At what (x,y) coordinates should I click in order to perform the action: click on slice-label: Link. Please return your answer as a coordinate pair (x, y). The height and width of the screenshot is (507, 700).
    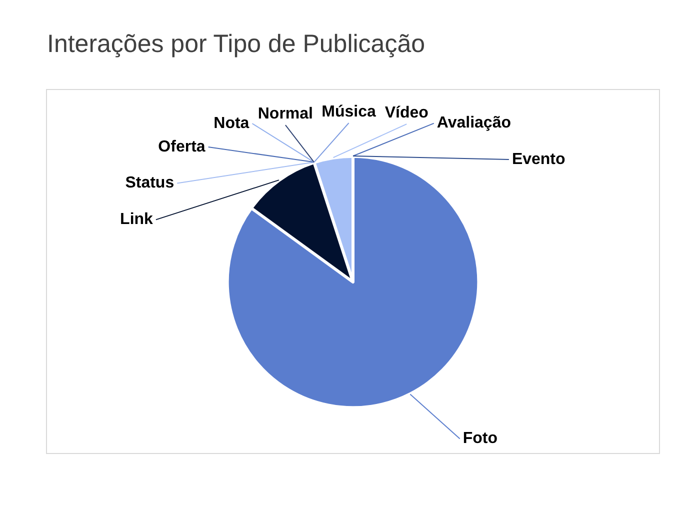
    Looking at the image, I should click on (137, 219).